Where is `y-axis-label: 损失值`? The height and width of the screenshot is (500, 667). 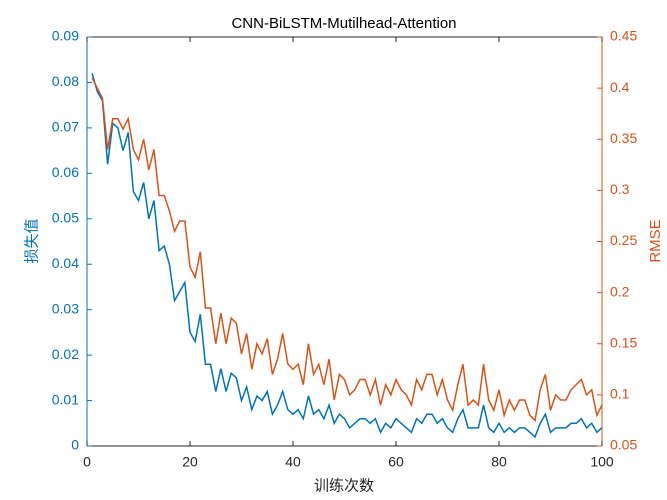 y-axis-label: 损失值 is located at coordinates (32, 240).